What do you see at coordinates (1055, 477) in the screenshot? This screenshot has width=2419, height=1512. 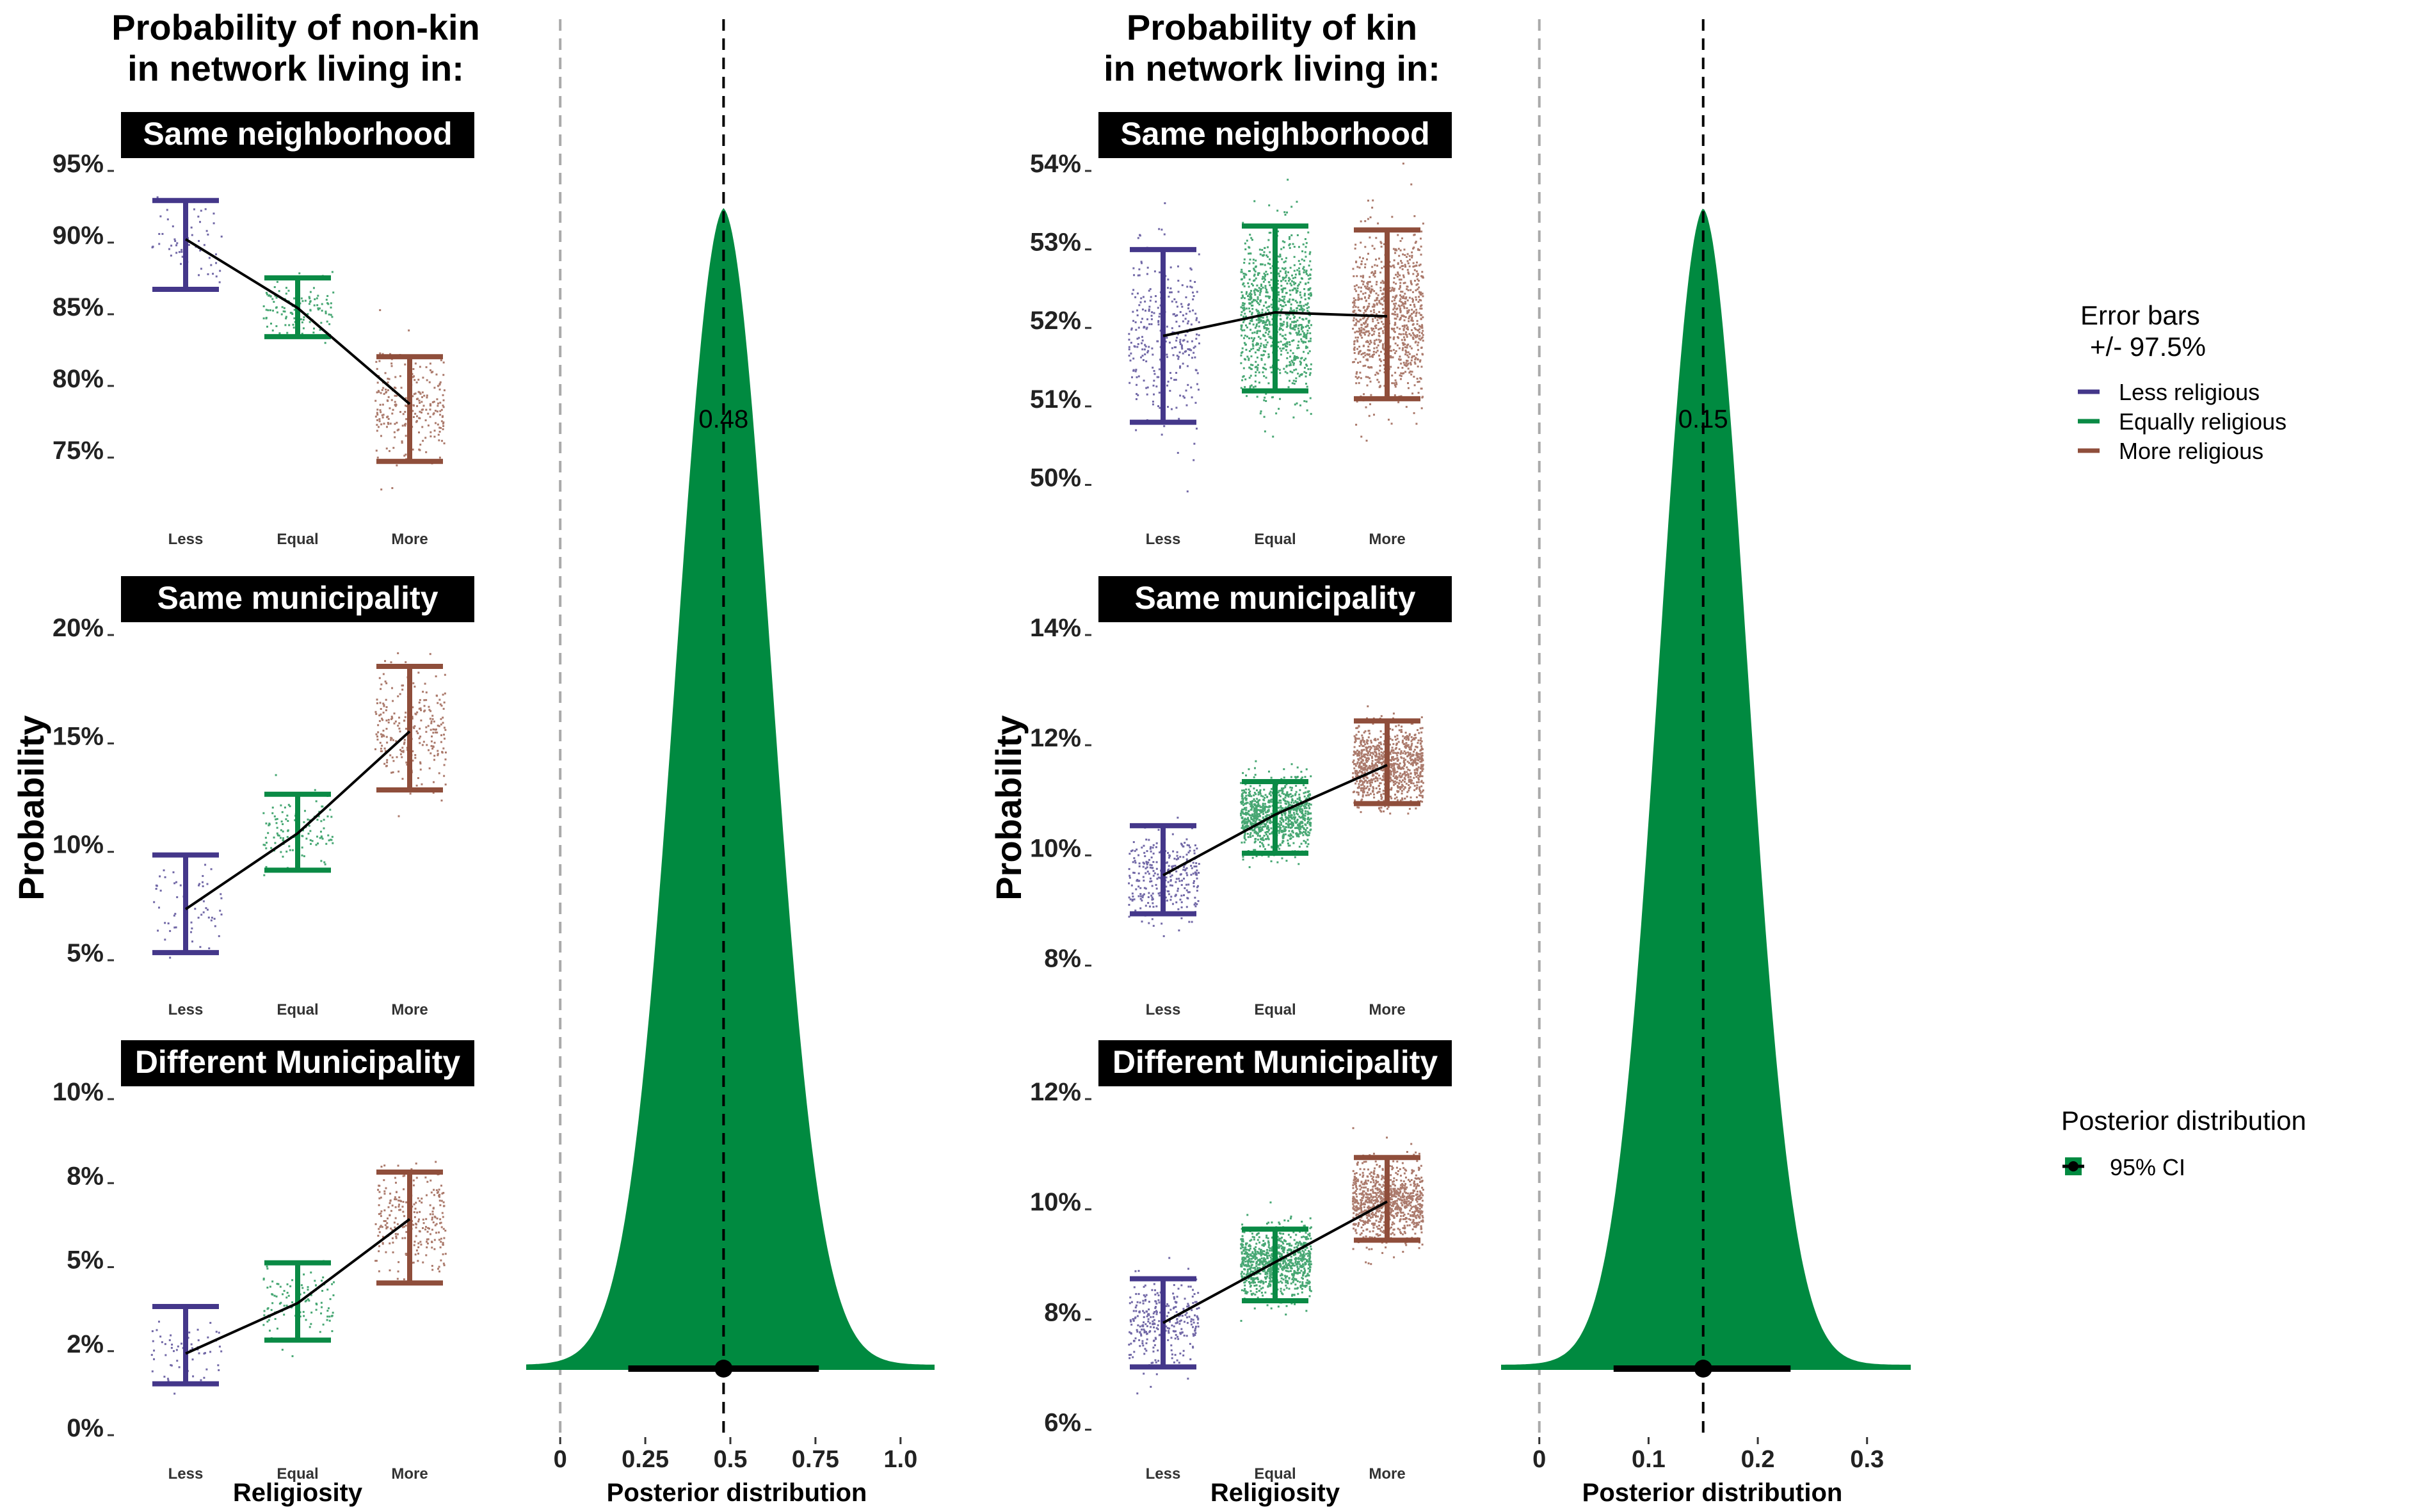 I see `y-tick-label: 50%` at bounding box center [1055, 477].